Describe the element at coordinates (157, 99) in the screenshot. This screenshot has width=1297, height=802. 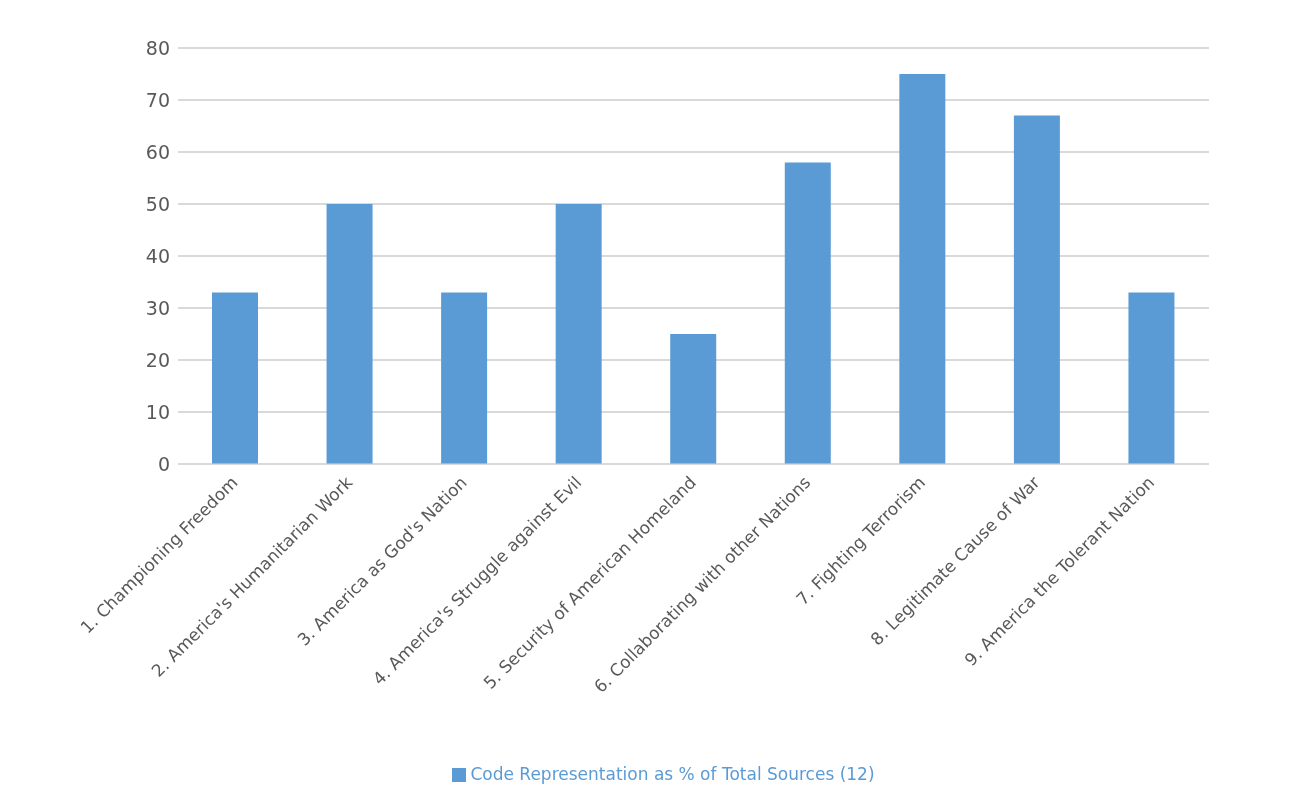
I see `y-tick-label: 70` at that location.